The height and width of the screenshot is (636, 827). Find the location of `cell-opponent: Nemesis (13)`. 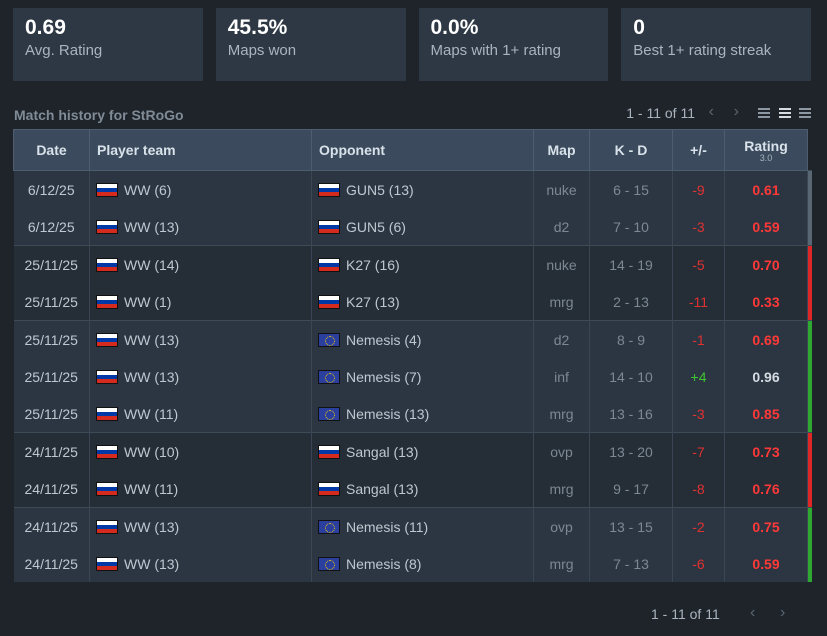

cell-opponent: Nemesis (13) is located at coordinates (422, 414).